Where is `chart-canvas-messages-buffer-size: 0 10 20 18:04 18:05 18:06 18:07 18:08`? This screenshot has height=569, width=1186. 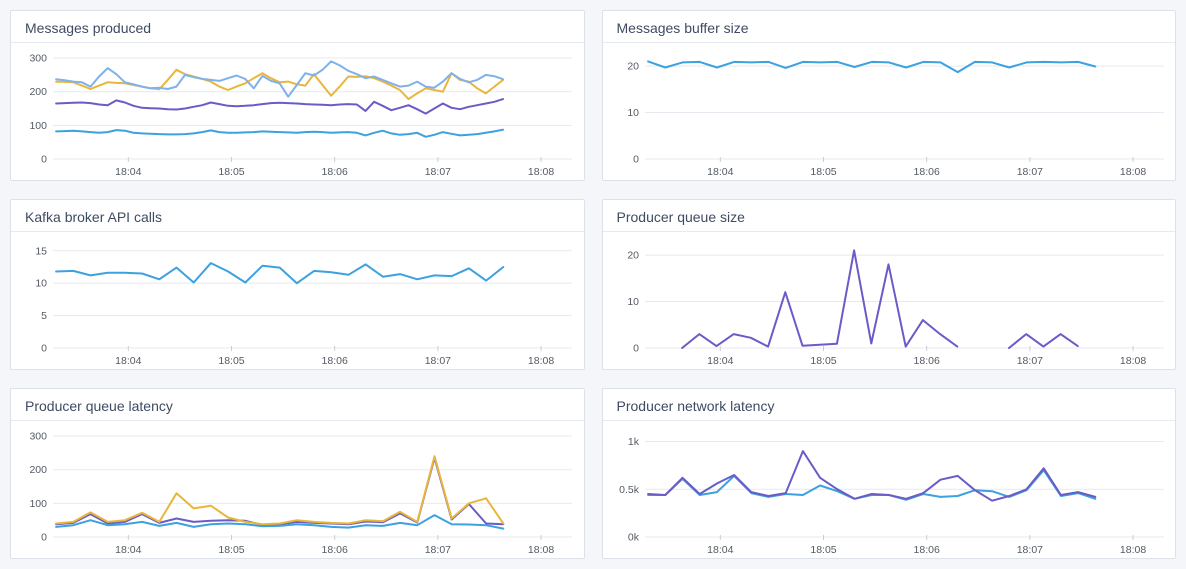 chart-canvas-messages-buffer-size: 0 10 20 18:04 18:05 18:06 18:07 18:08 is located at coordinates (889, 111).